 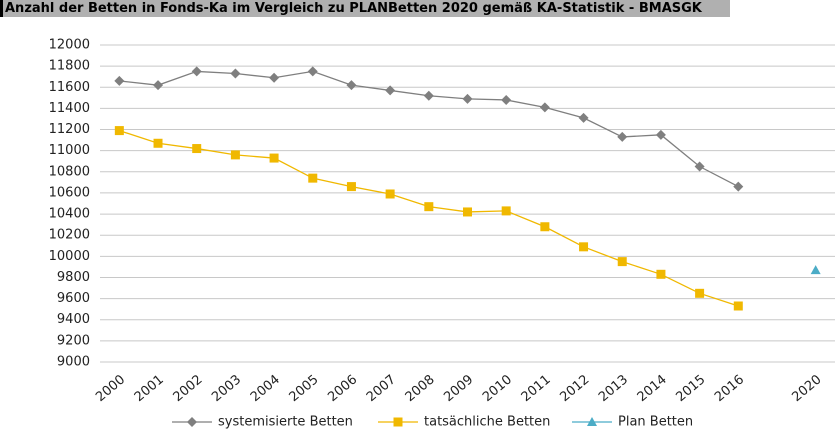 What do you see at coordinates (652, 388) in the screenshot?
I see `x-tick-label: 2014` at bounding box center [652, 388].